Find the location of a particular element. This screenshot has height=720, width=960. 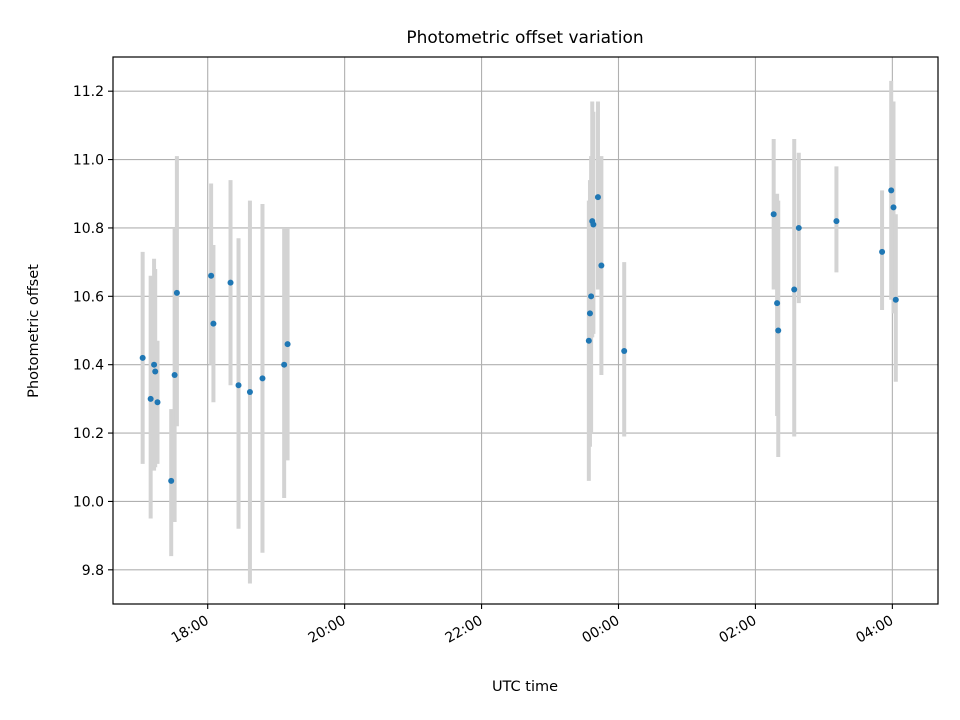

y-tick-label: 10.0 is located at coordinates (88, 502).